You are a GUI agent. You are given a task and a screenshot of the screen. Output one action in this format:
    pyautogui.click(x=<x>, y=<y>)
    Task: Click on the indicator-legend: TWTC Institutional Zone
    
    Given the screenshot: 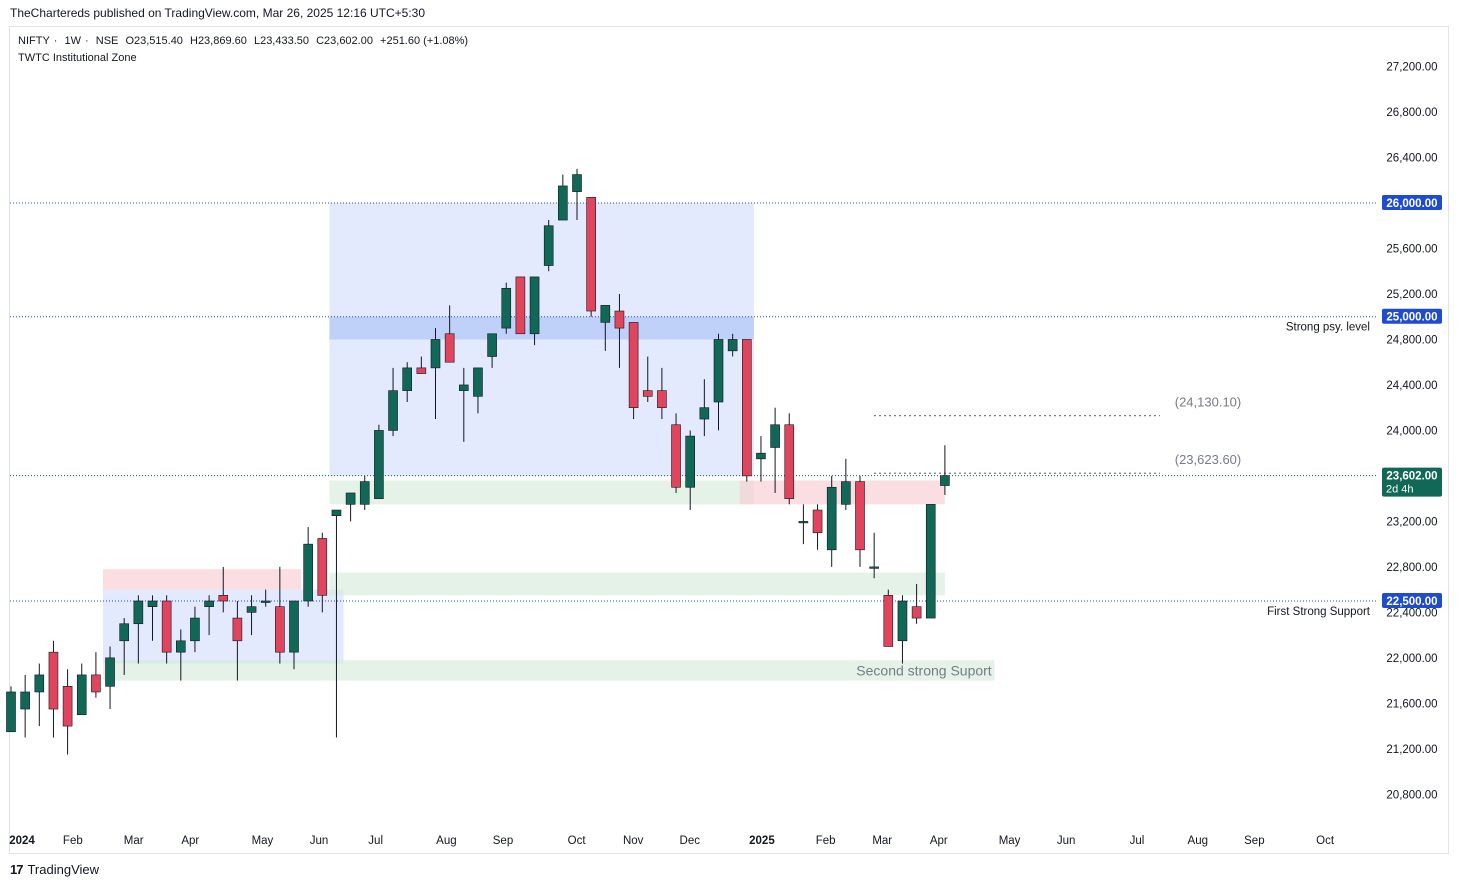 What is the action you would take?
    pyautogui.click(x=77, y=58)
    